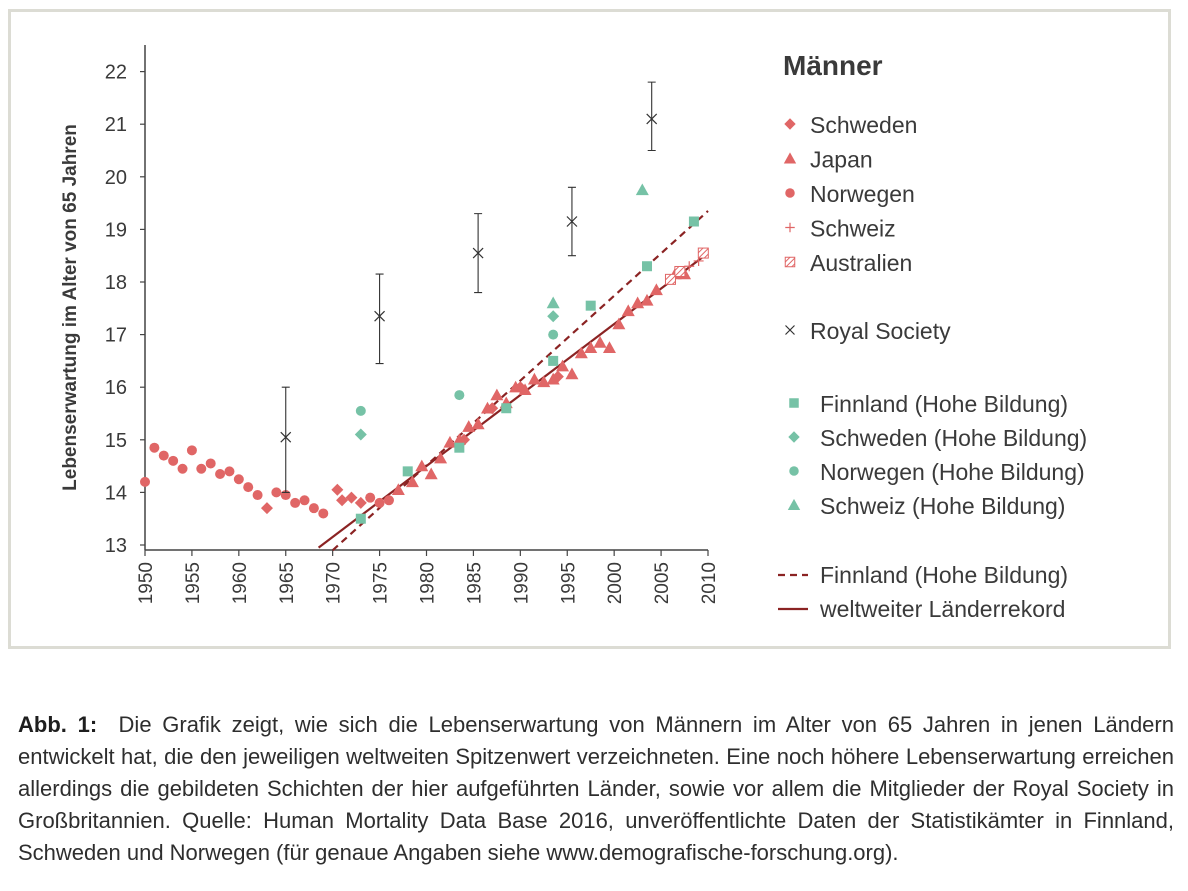  I want to click on y-tick-label: 22, so click(116, 73).